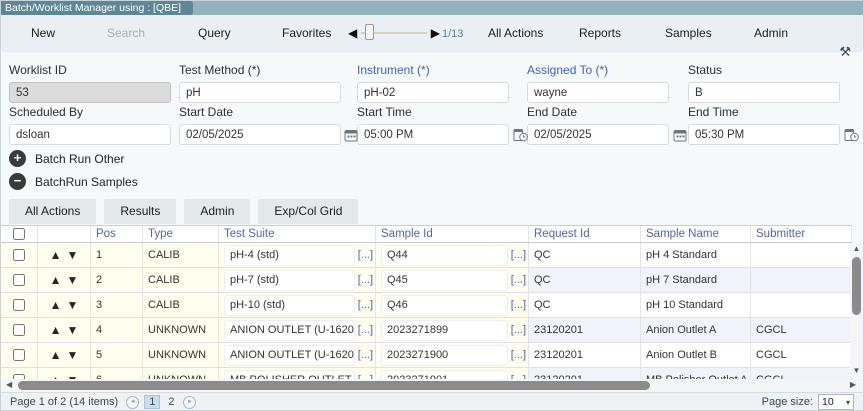 This screenshot has height=411, width=864. Describe the element at coordinates (680, 135) in the screenshot. I see `end-date-calendar-icon` at that location.